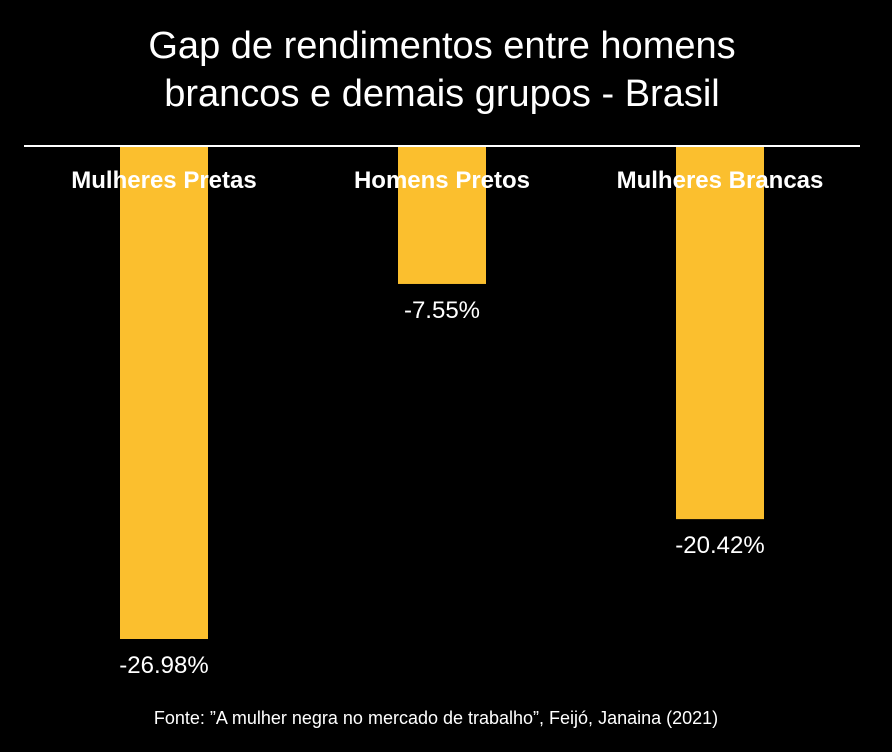 Image resolution: width=892 pixels, height=752 pixels. What do you see at coordinates (720, 180) in the screenshot?
I see `category-label-3: Mulheres Brancas` at bounding box center [720, 180].